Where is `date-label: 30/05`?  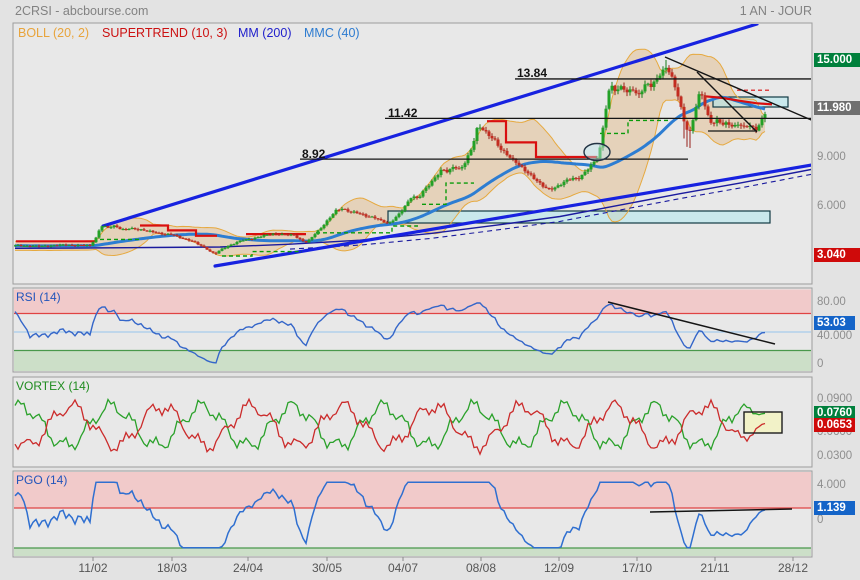
date-label: 30/05 is located at coordinates (327, 568).